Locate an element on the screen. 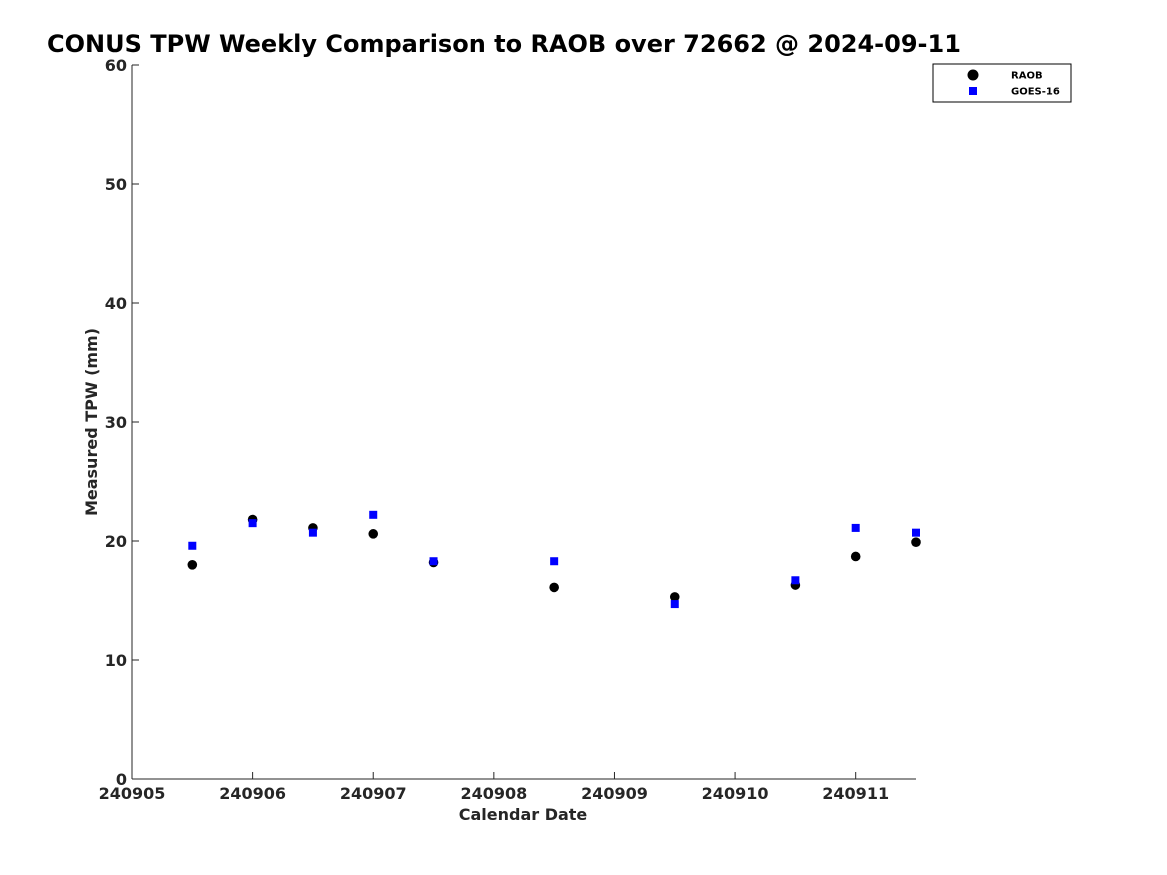 This screenshot has width=1167, height=875. x-axis-label: Calendar Date is located at coordinates (523, 814).